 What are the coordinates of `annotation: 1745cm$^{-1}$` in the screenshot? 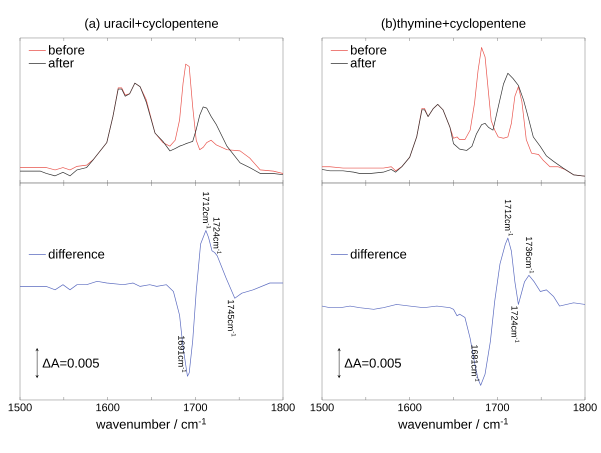 It's located at (232, 318).